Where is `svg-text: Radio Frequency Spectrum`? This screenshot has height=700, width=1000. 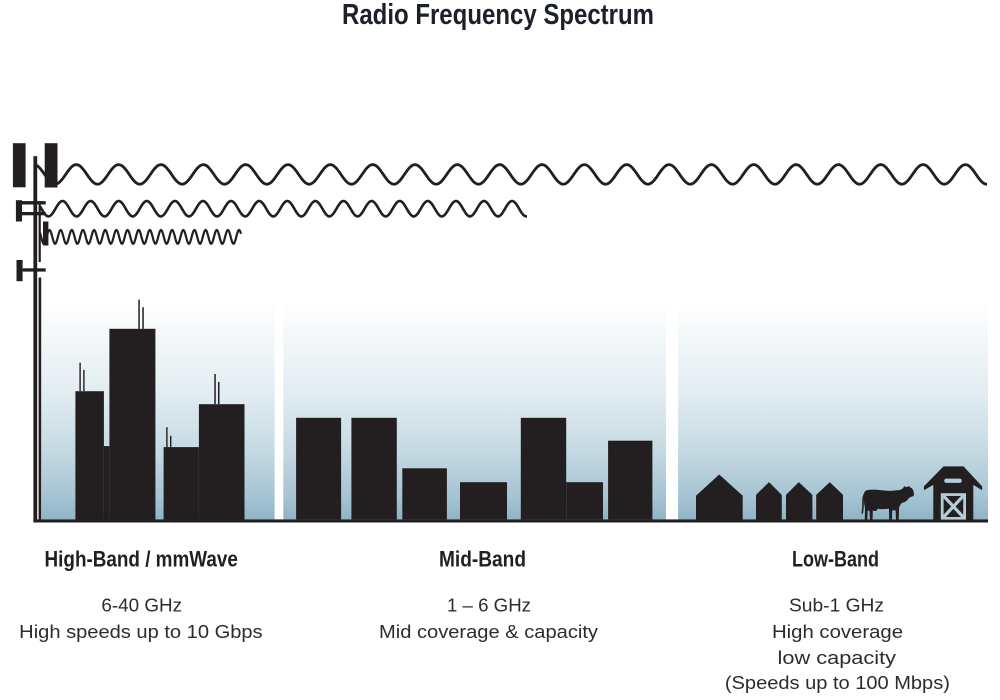
svg-text: Radio Frequency Spectrum is located at coordinates (498, 15).